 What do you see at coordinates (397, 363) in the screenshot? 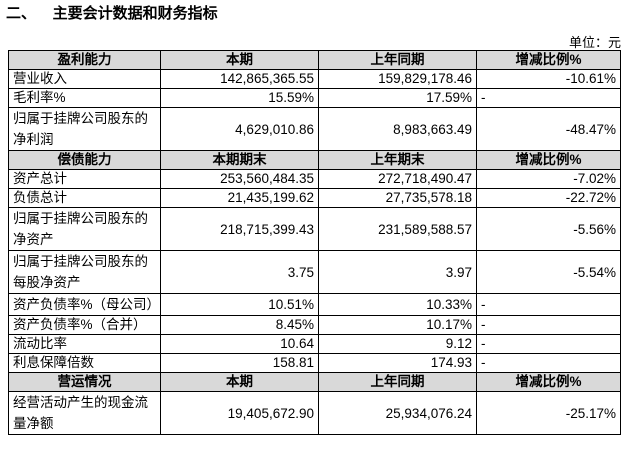
I see `value-cell: 174.93` at bounding box center [397, 363].